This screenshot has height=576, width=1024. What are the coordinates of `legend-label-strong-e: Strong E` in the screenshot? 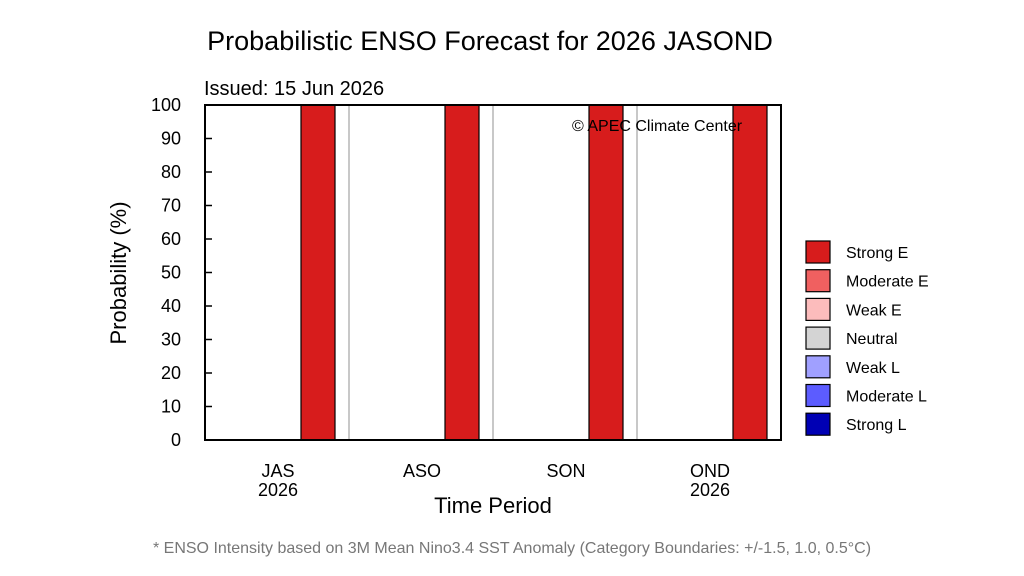 It's located at (877, 253).